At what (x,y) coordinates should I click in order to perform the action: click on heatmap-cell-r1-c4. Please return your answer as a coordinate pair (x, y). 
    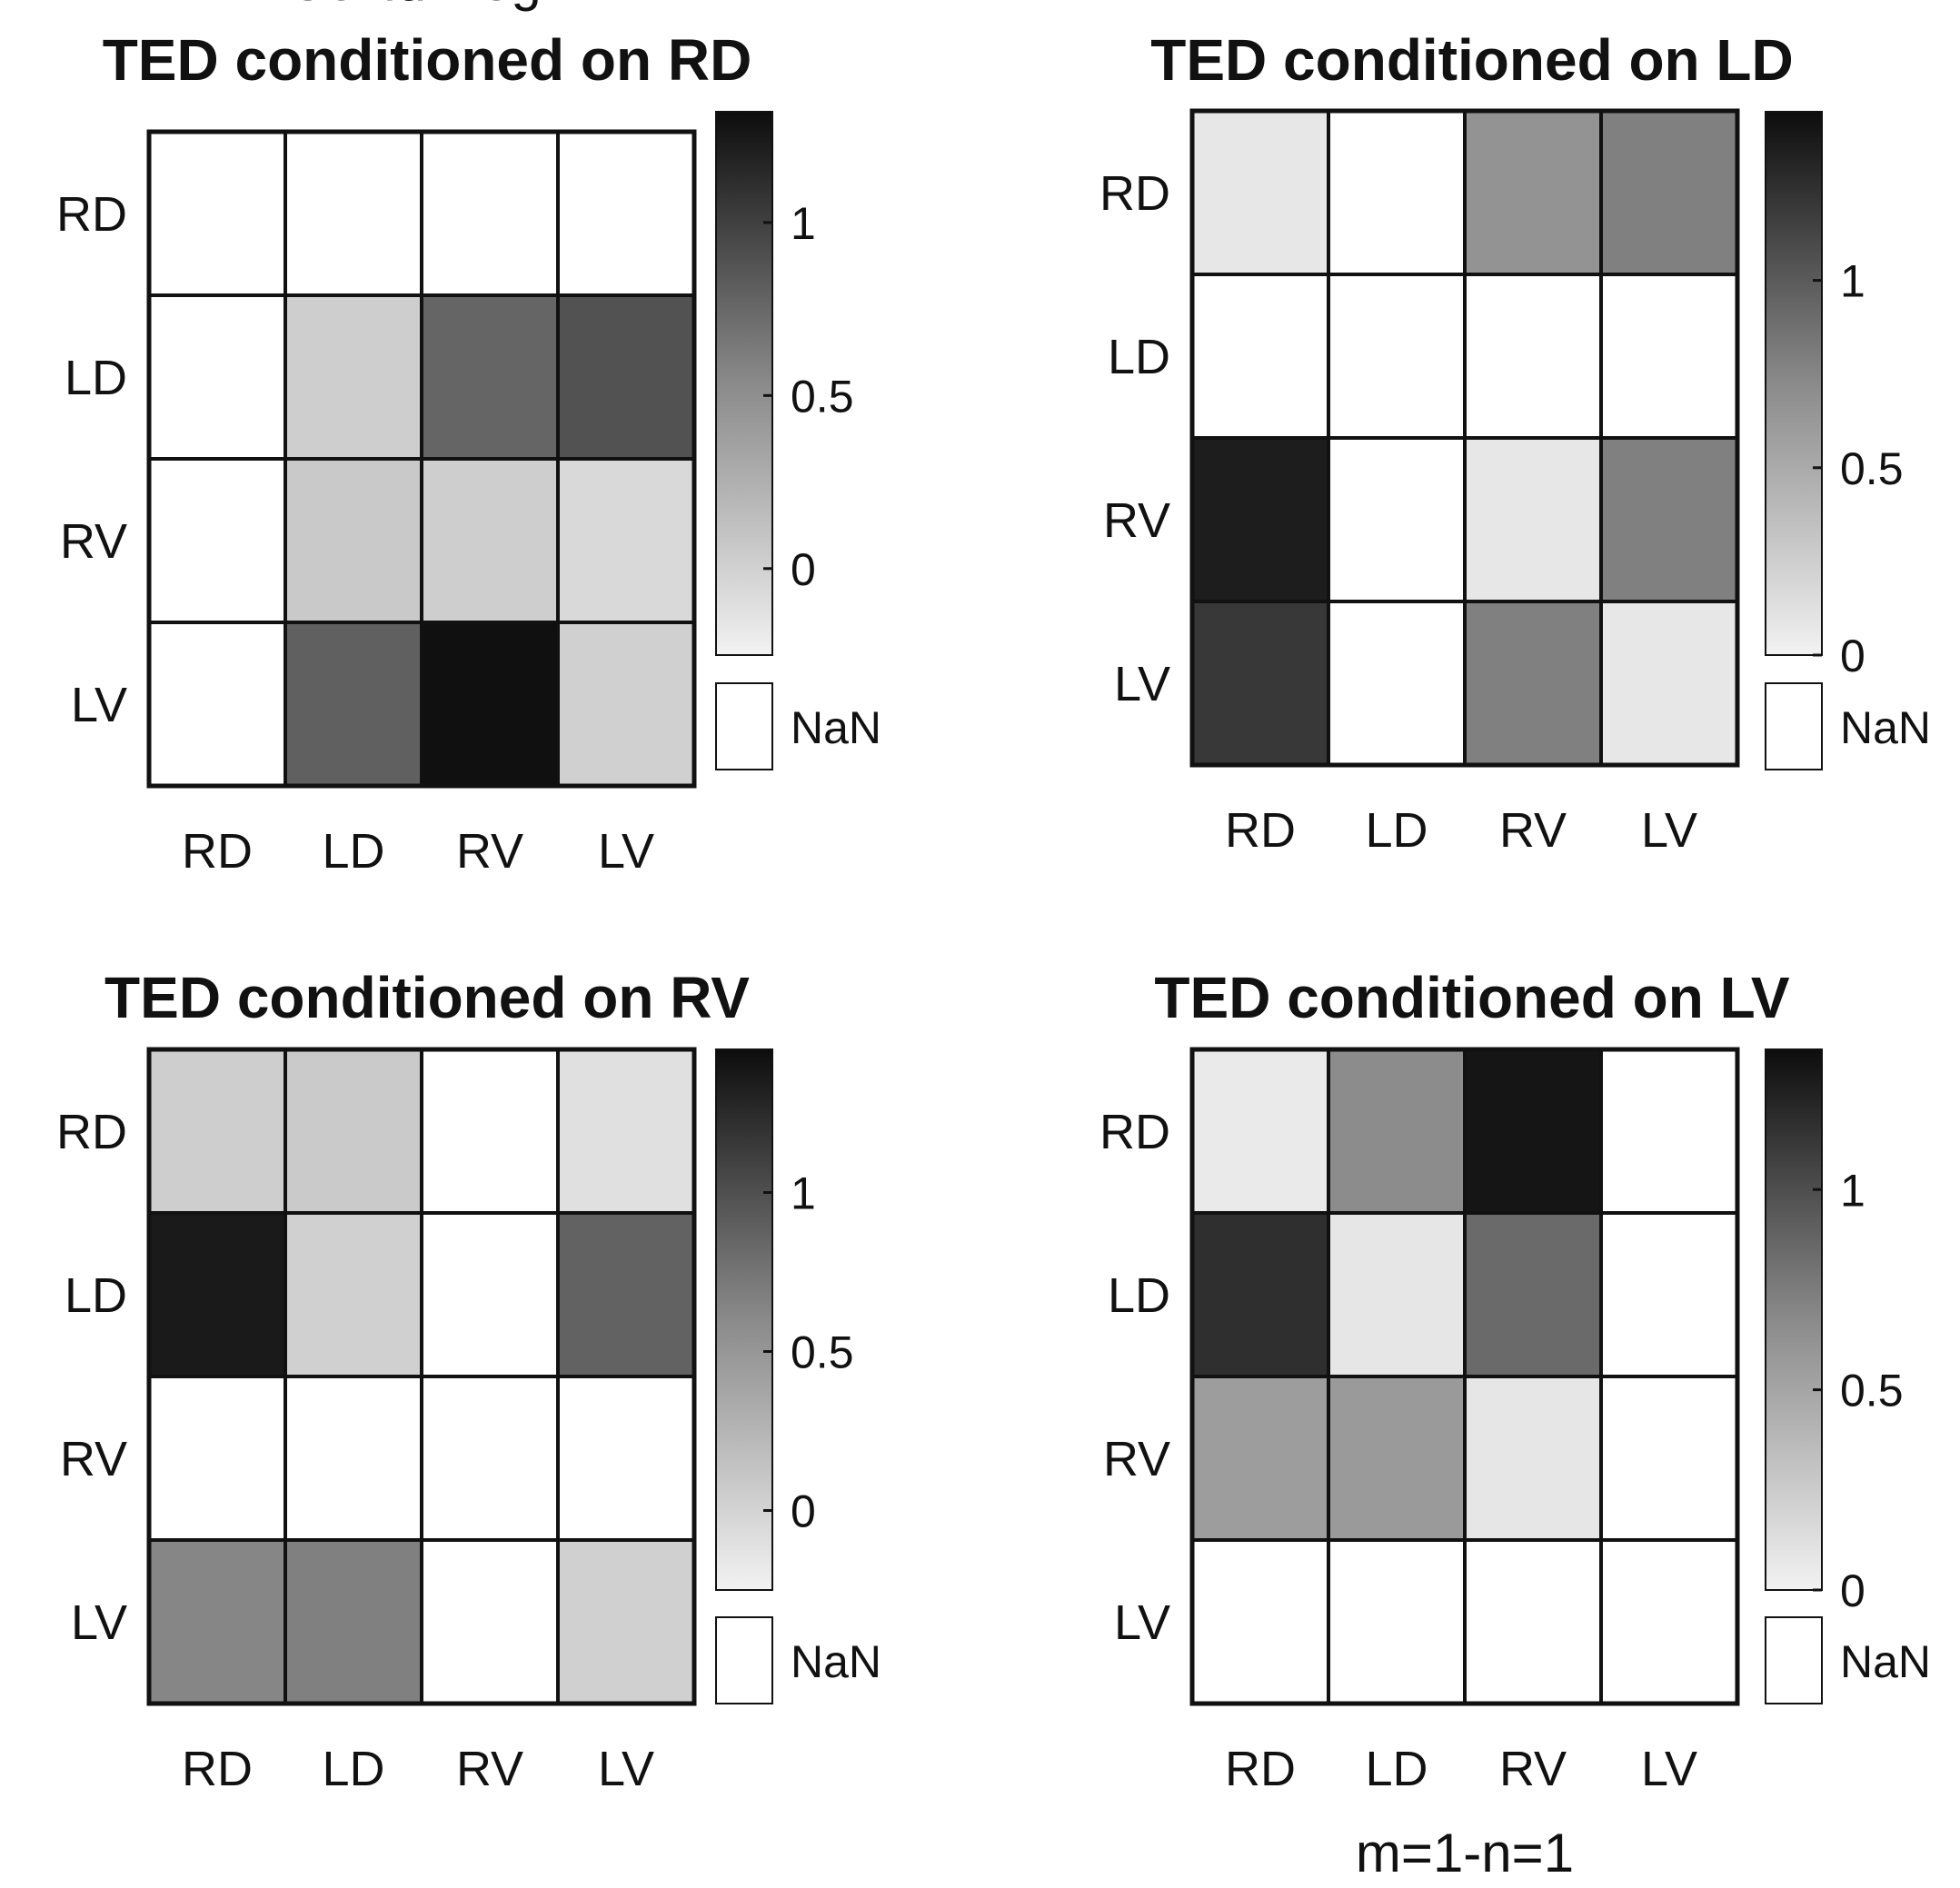
    Looking at the image, I should click on (626, 213).